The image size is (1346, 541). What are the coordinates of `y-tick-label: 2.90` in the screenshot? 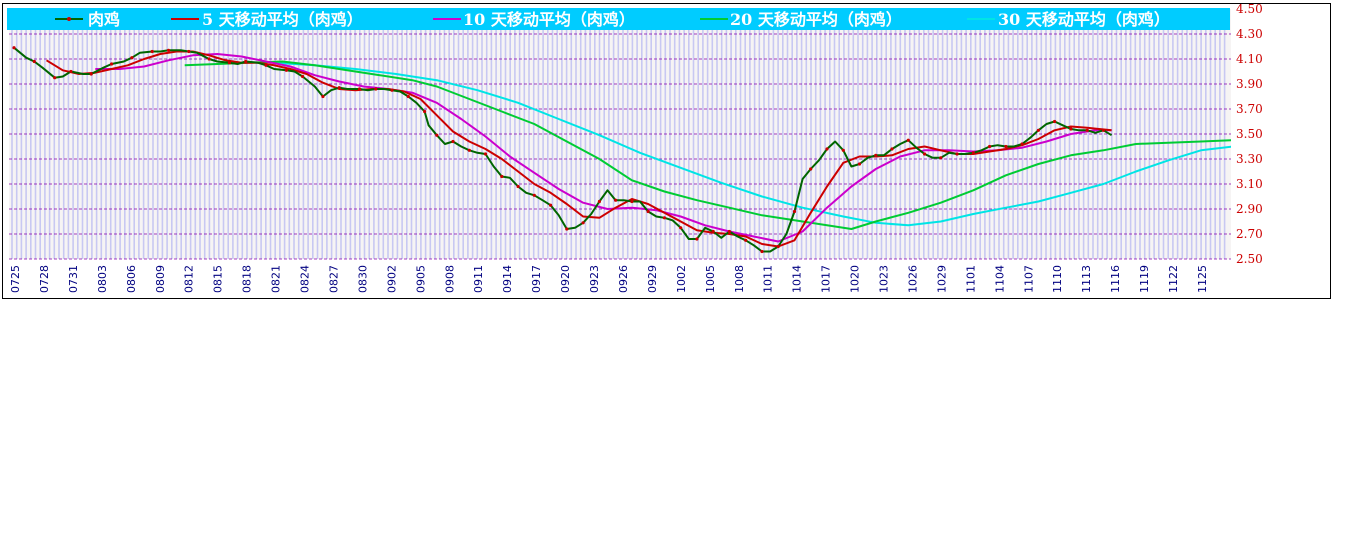 It's located at (1249, 209).